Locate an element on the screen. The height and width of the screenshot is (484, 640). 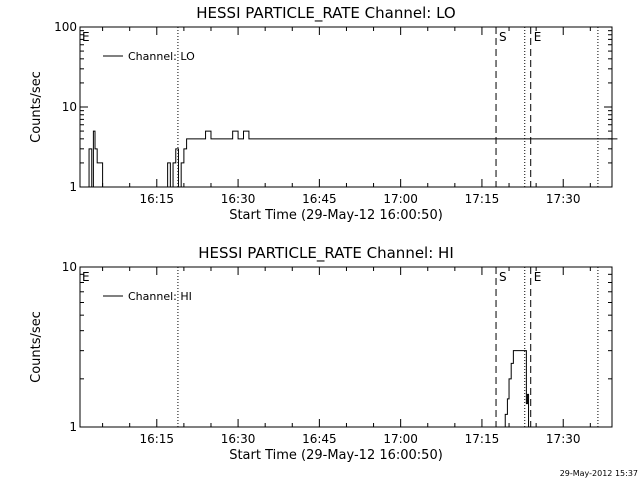
chart-title: HESSI PARTICLE_RATE Channel: LO is located at coordinates (325, 13).